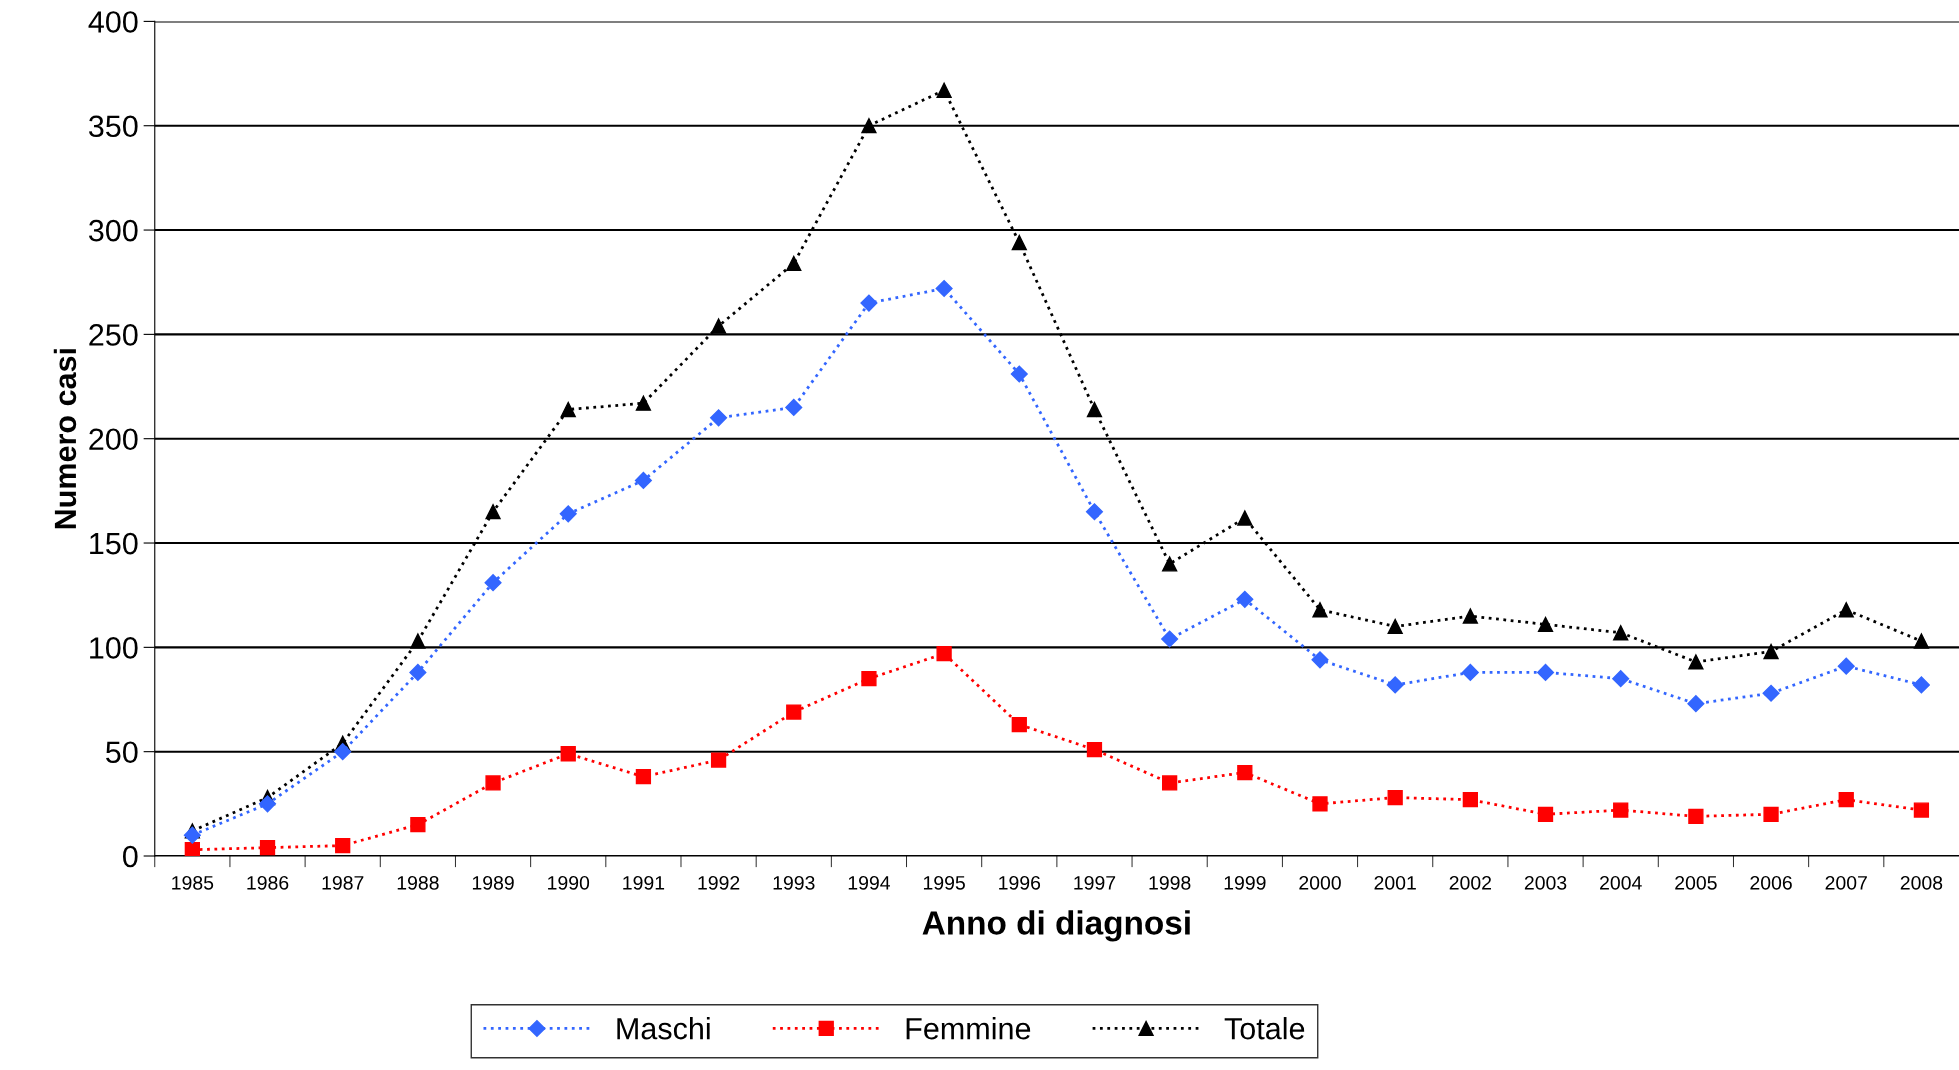  What do you see at coordinates (1245, 882) in the screenshot?
I see `x-tick-label: 1999` at bounding box center [1245, 882].